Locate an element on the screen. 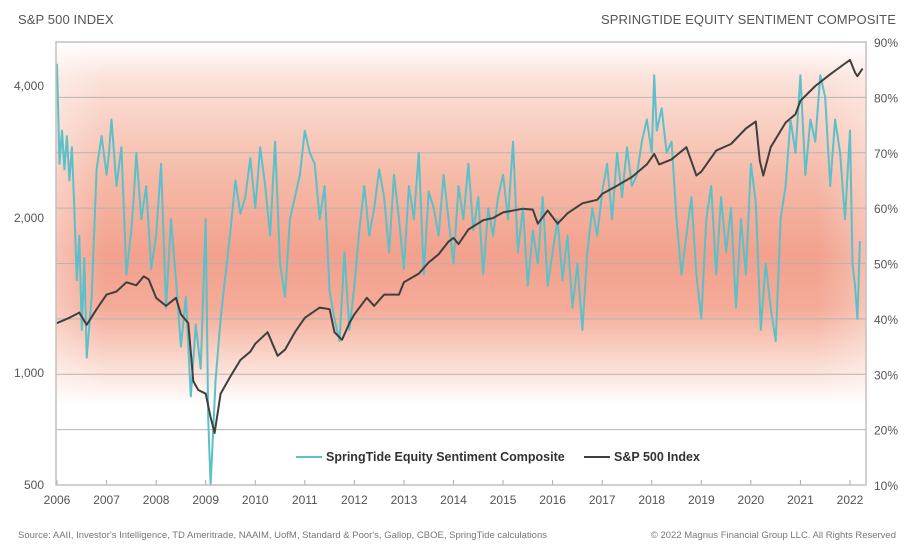  x-tick-label: 2014 is located at coordinates (453, 500).